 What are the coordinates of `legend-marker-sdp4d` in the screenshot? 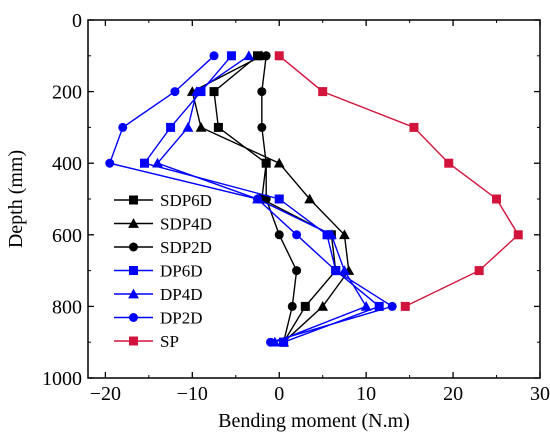 It's located at (133, 223).